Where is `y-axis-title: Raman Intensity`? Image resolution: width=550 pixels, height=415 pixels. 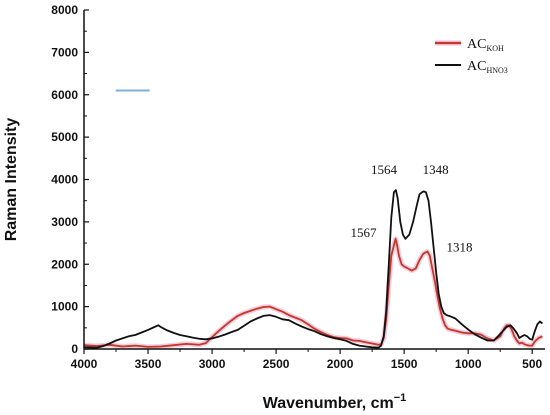 y-axis-title: Raman Intensity is located at coordinates (11, 180).